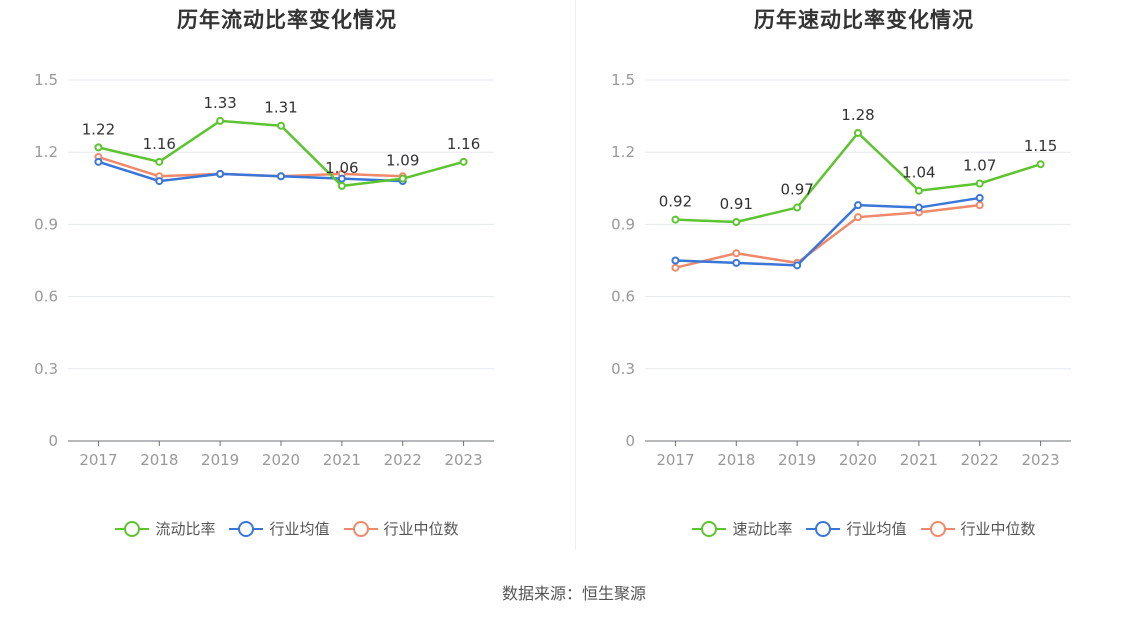  I want to click on legend-item-current-ratio: 流动比率, so click(165, 528).